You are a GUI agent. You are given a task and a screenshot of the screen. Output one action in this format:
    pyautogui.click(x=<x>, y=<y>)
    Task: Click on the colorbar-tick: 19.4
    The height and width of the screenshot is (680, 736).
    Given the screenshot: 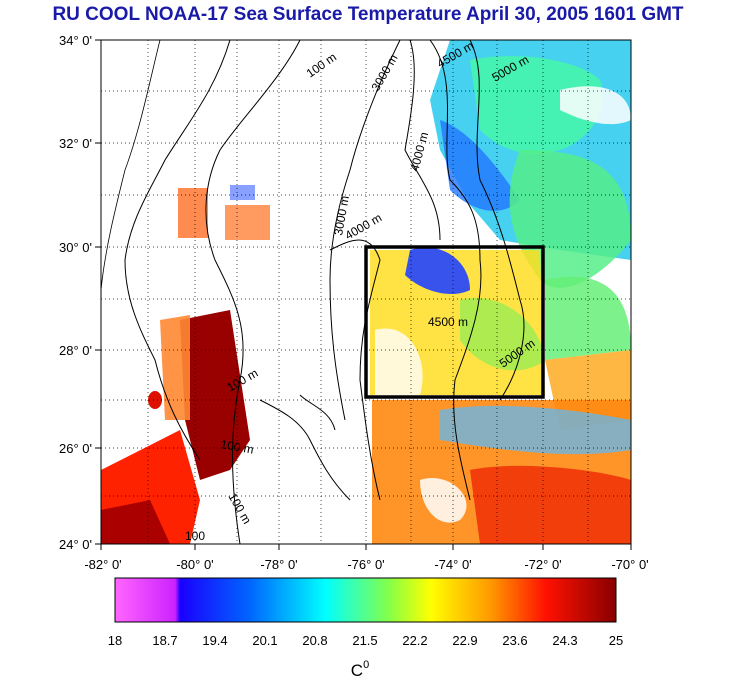 What is the action you would take?
    pyautogui.click(x=214, y=640)
    